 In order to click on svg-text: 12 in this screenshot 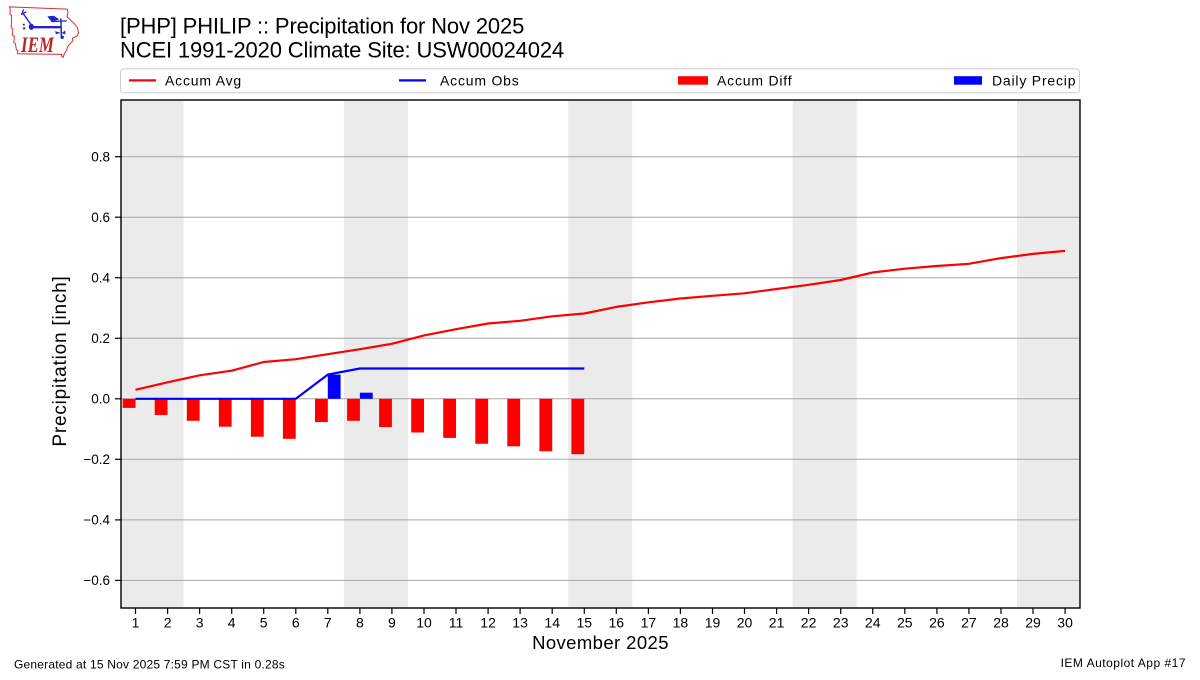, I will do `click(488, 623)`.